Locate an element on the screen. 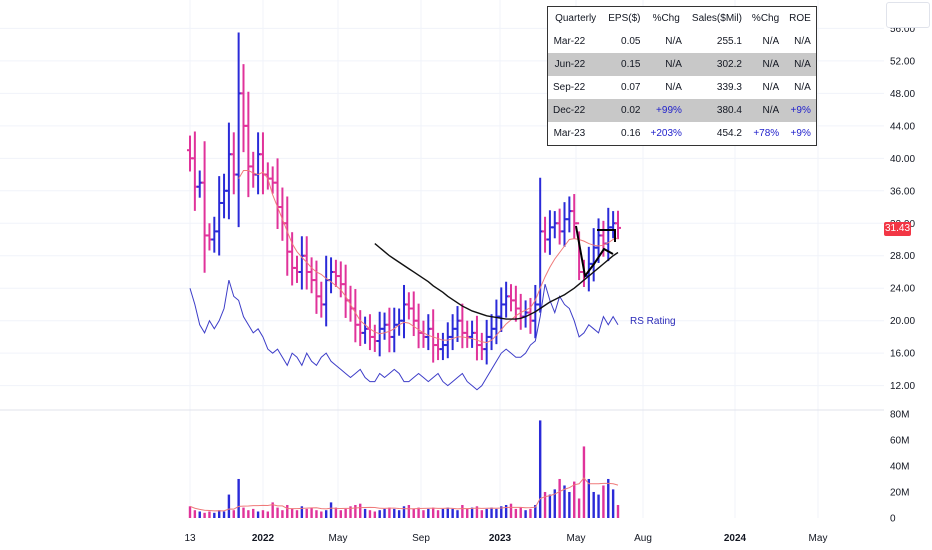  table-cell-eps-chg: N/A is located at coordinates (673, 41).